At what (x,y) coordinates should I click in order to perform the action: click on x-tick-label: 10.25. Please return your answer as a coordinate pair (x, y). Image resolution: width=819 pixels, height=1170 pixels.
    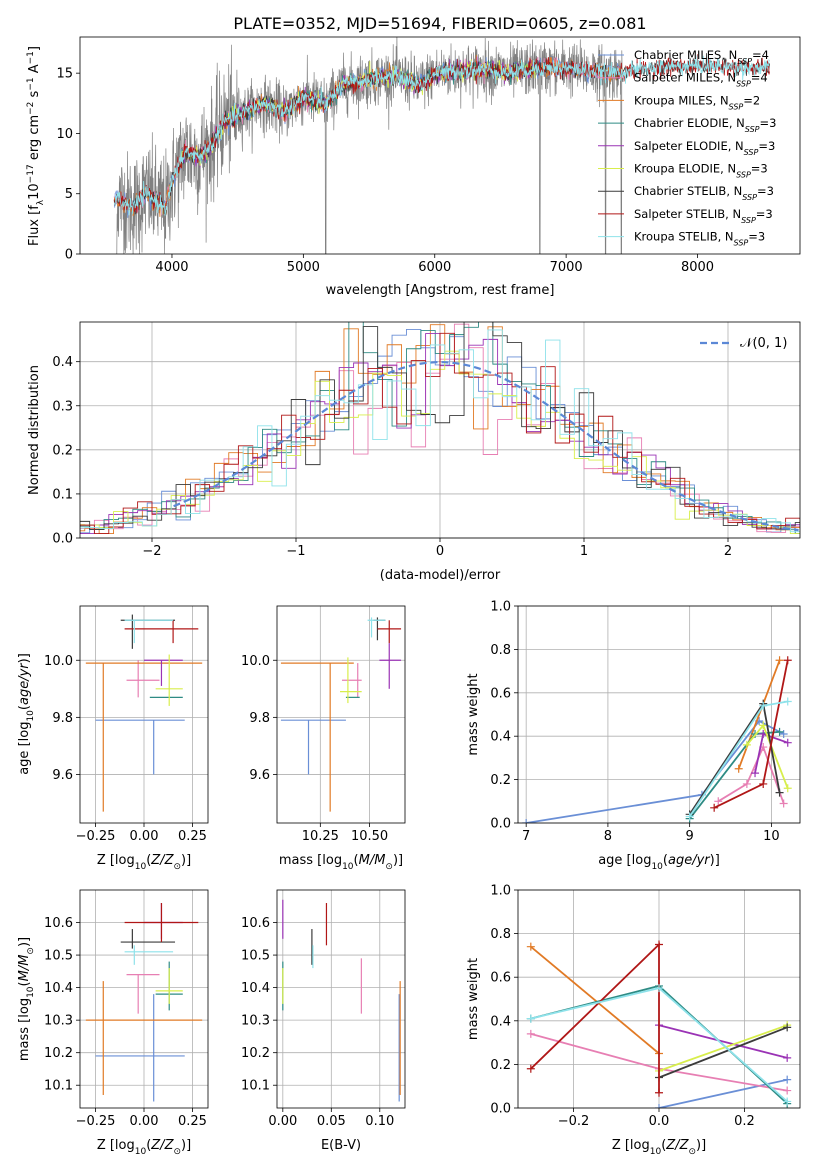
    Looking at the image, I should click on (320, 836).